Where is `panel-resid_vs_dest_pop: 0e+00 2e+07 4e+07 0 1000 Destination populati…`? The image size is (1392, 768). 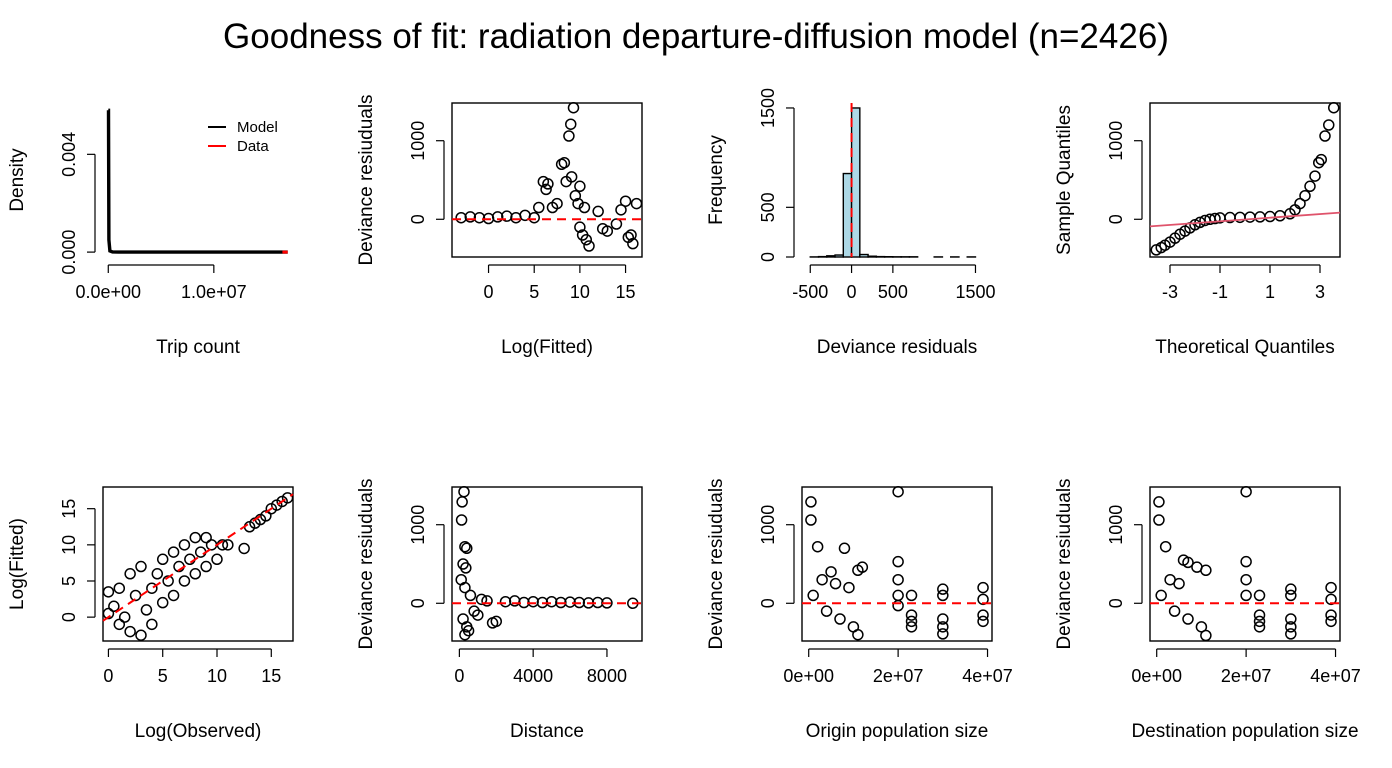 panel-resid_vs_dest_pop: 0e+00 2e+07 4e+07 0 1000 Destination populati… is located at coordinates (1207, 610).